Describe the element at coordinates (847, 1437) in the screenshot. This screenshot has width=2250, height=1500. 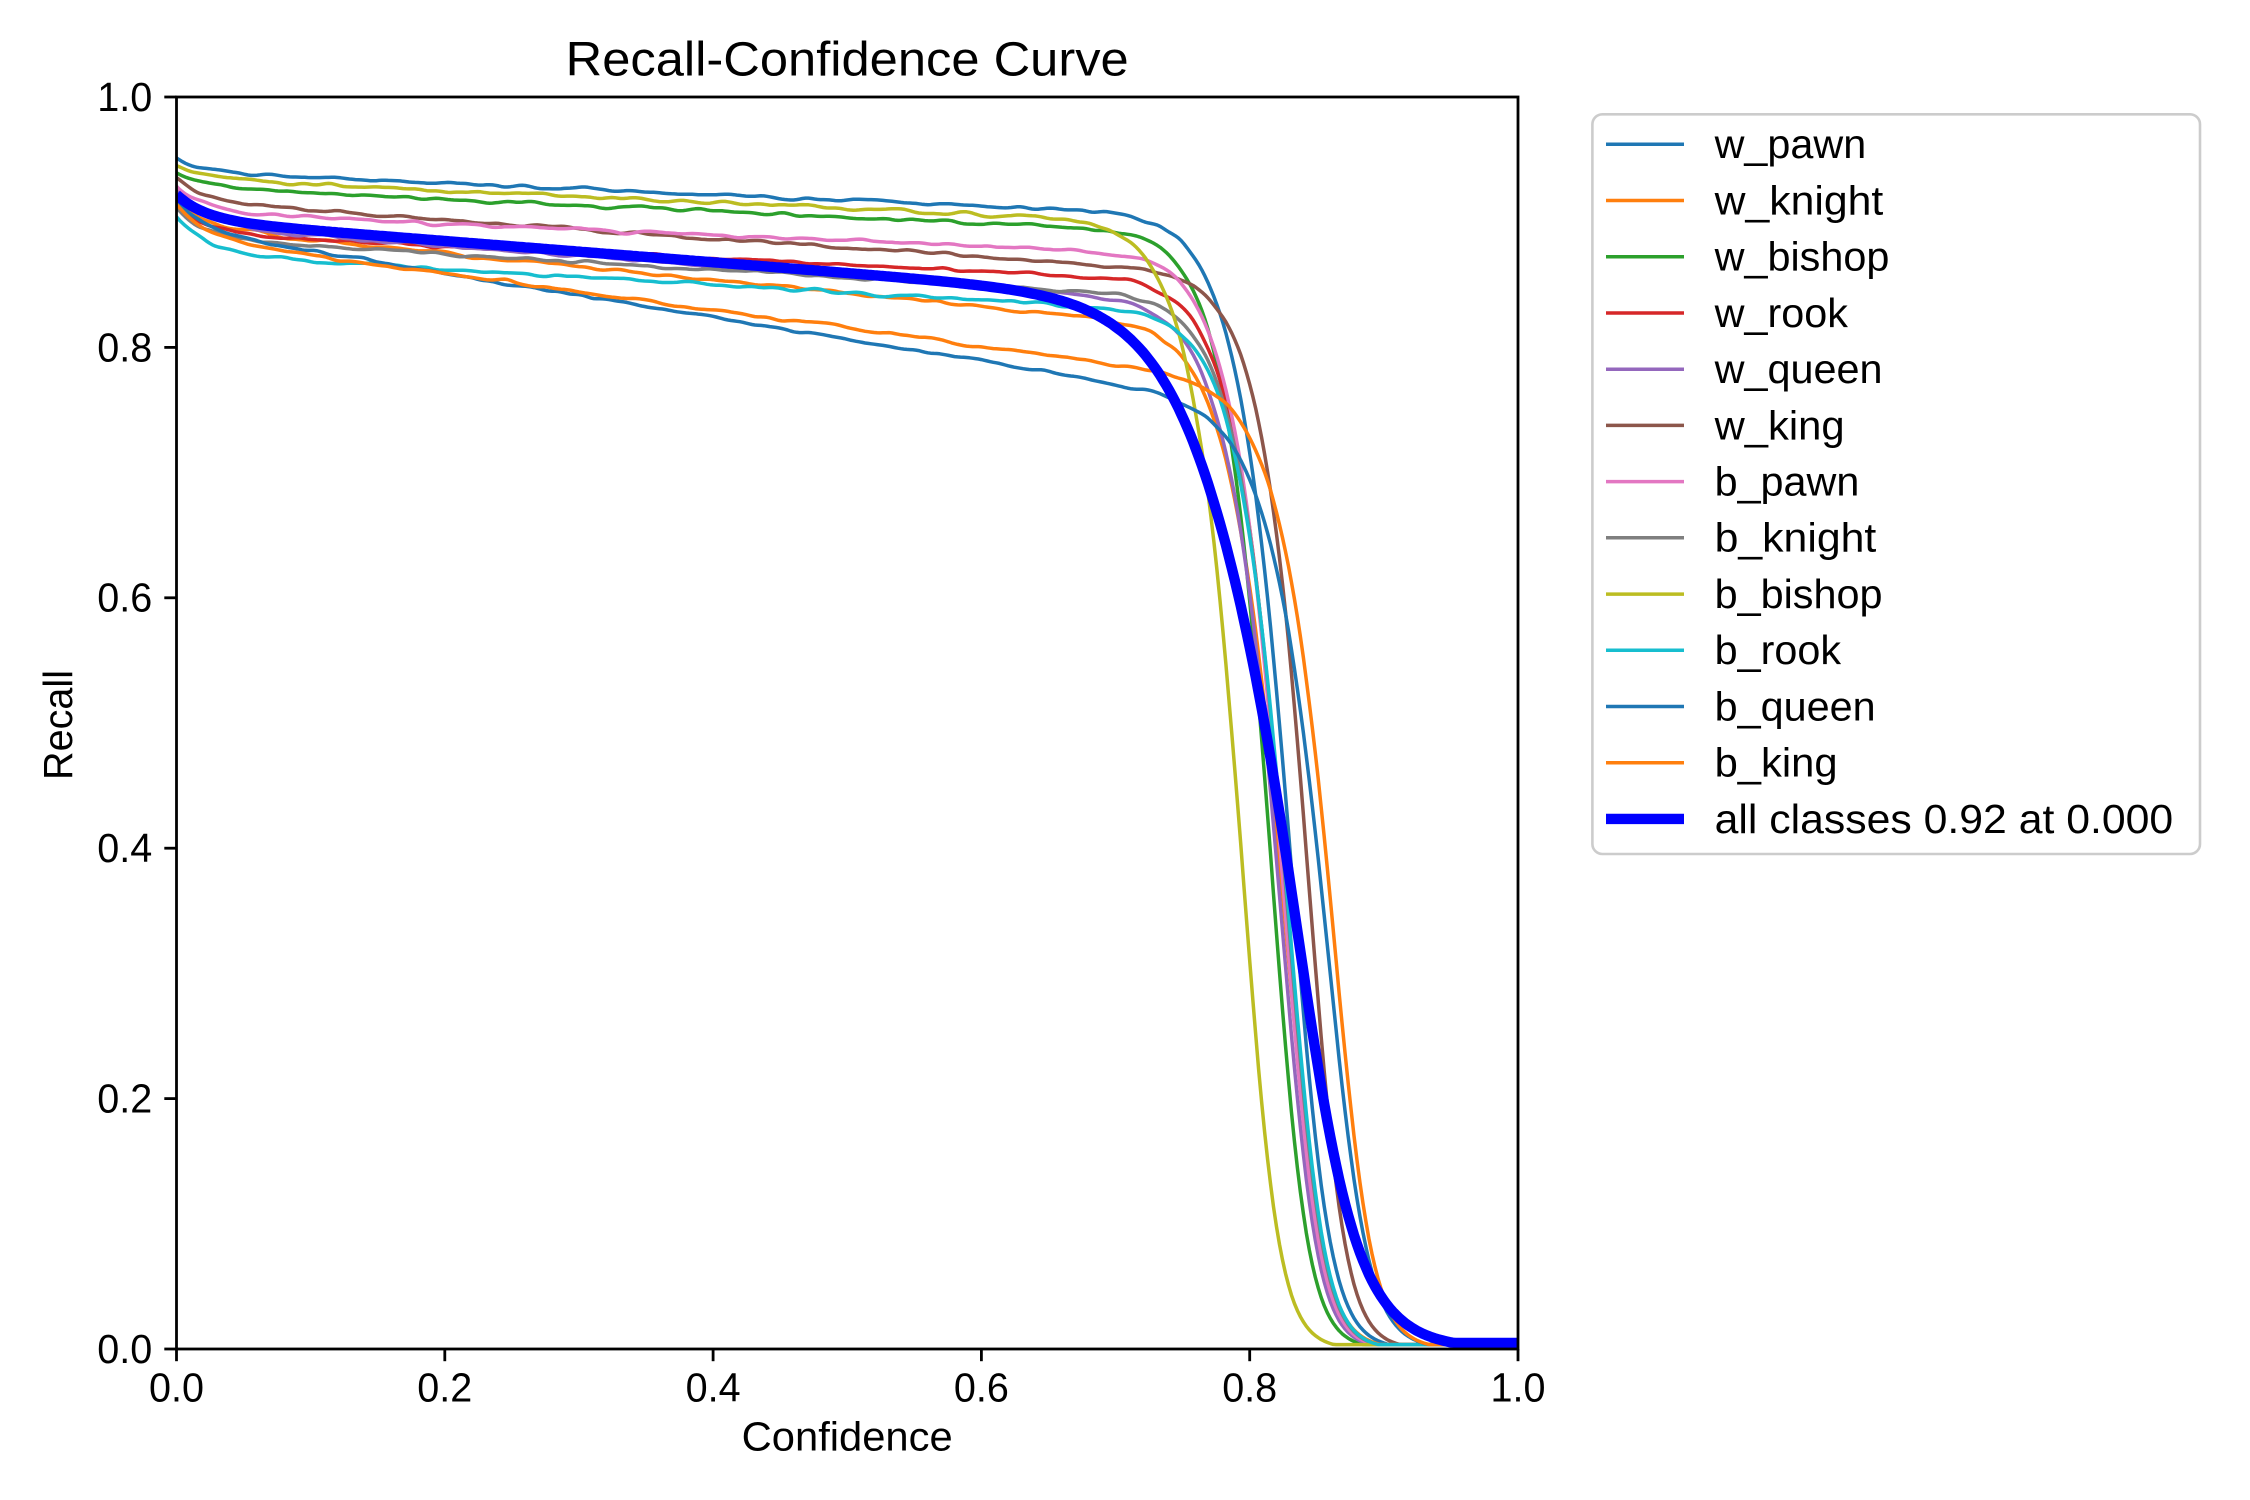
I see `svg-text: Confidence` at that location.